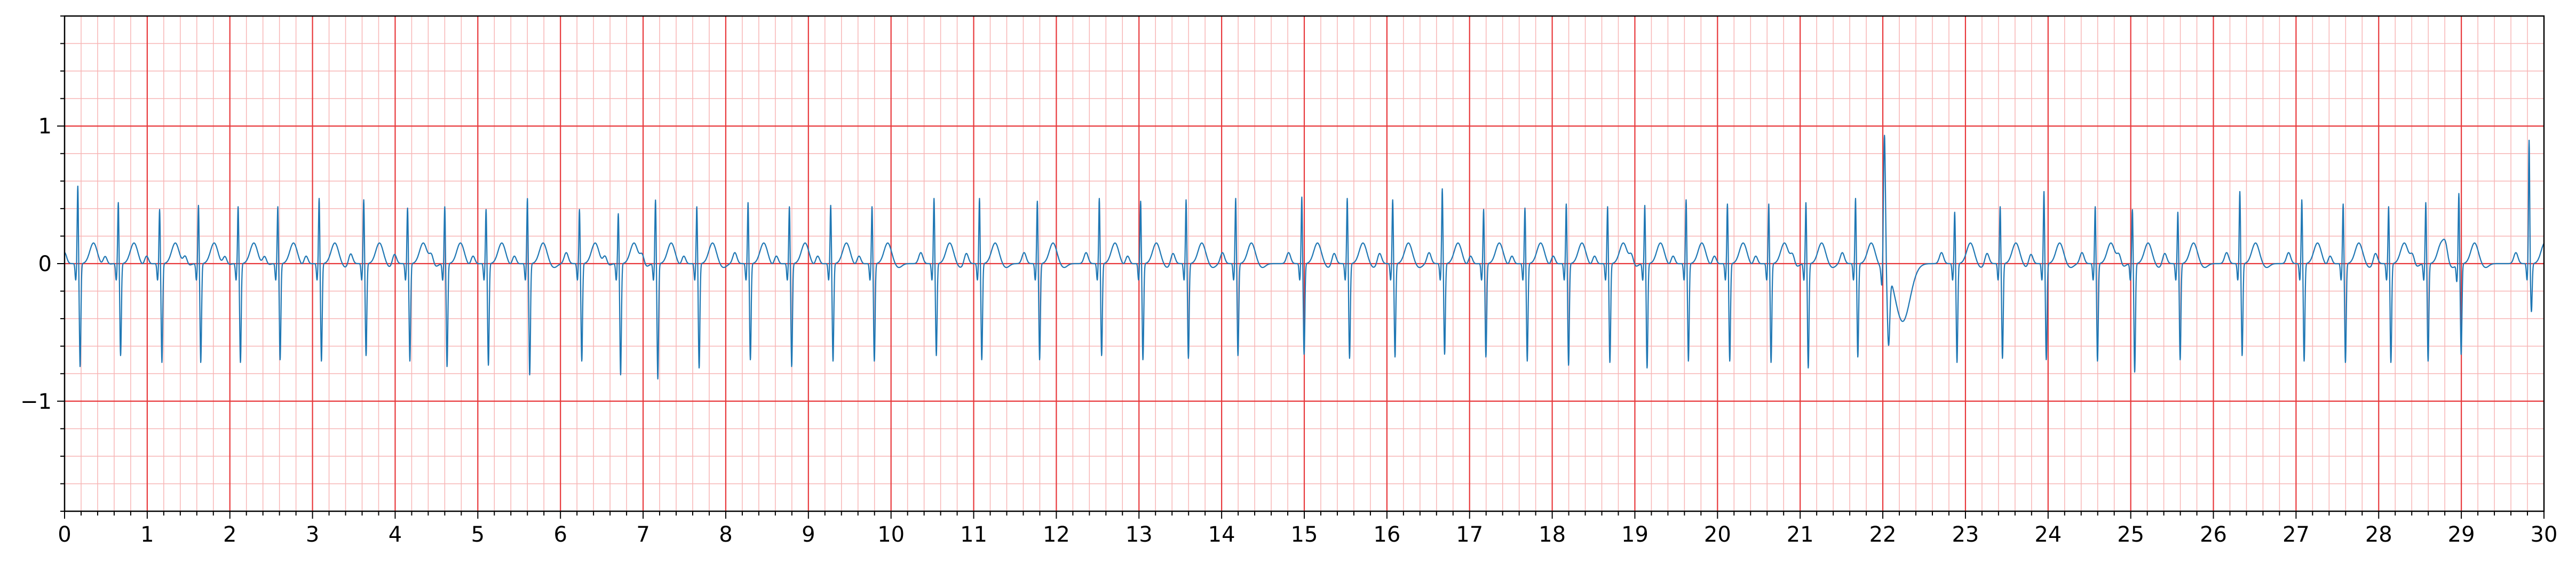  Describe the element at coordinates (61, 263) in the screenshot. I see `y-axis-ticks` at that location.